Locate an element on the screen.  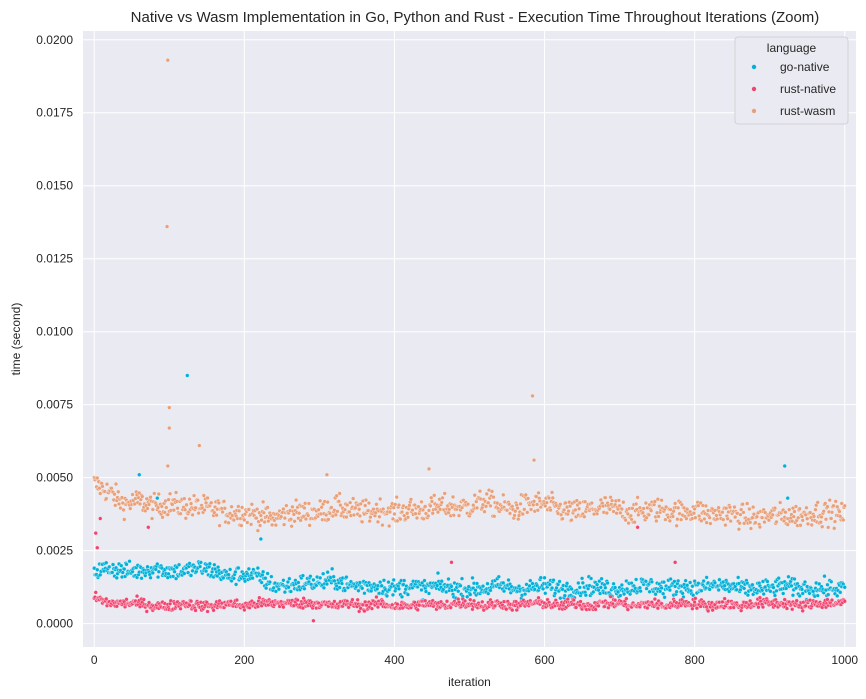
x-tick-labels: 0 200 400 600 800 1000 is located at coordinates (474, 660).